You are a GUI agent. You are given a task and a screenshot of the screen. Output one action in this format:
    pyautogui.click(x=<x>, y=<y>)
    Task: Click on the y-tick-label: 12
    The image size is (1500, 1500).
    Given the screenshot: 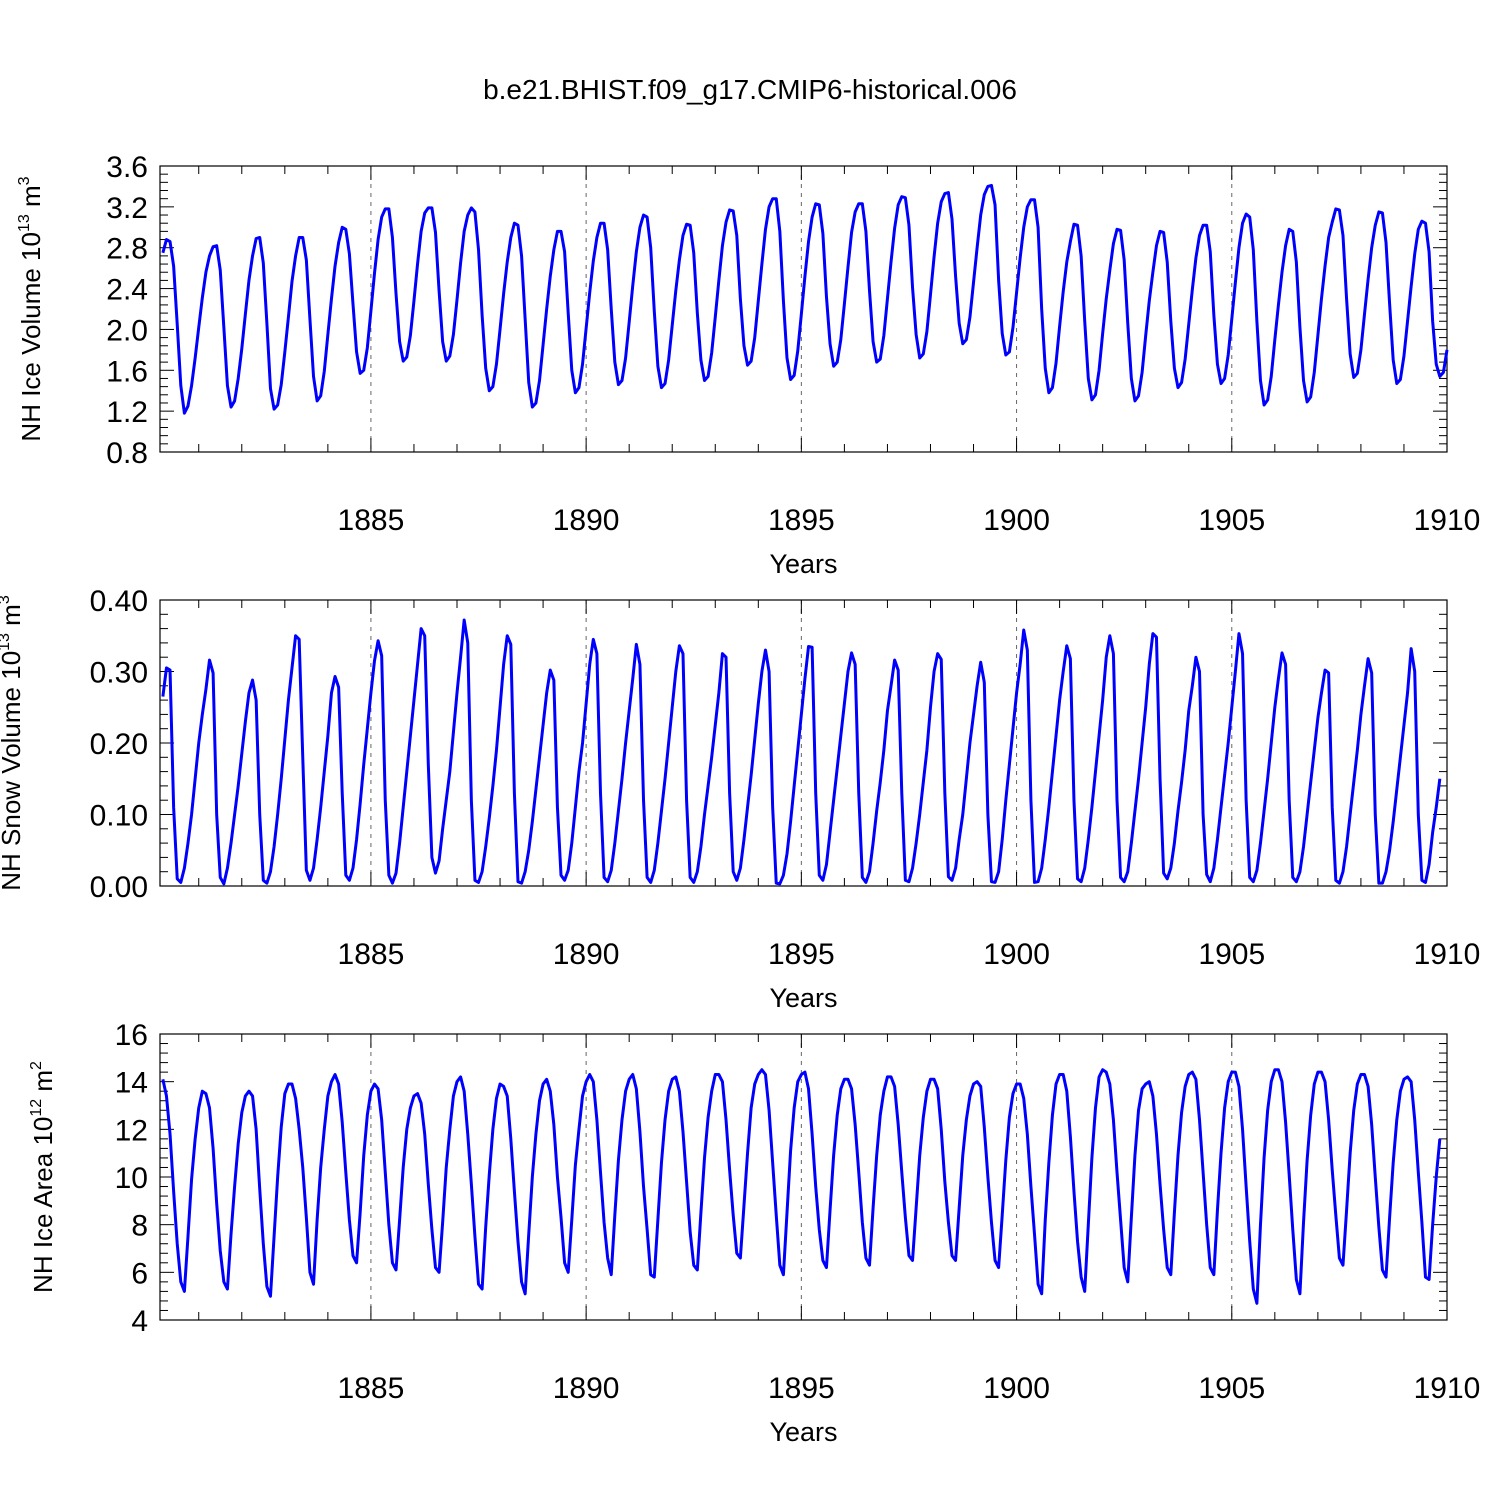 What is the action you would take?
    pyautogui.click(x=131, y=1130)
    